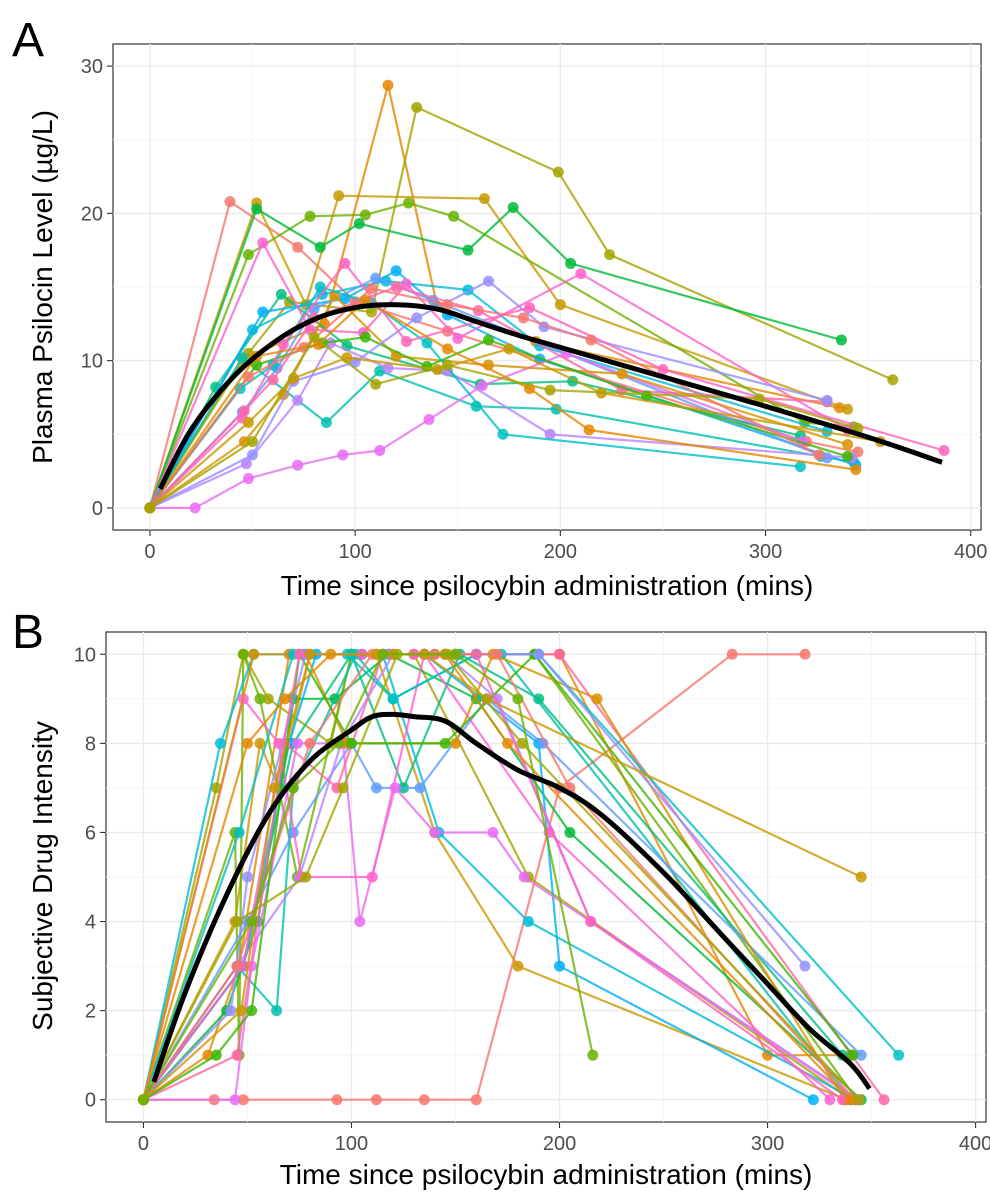 Image resolution: width=990 pixels, height=1192 pixels. I want to click on panel-b-letter: B, so click(28, 632).